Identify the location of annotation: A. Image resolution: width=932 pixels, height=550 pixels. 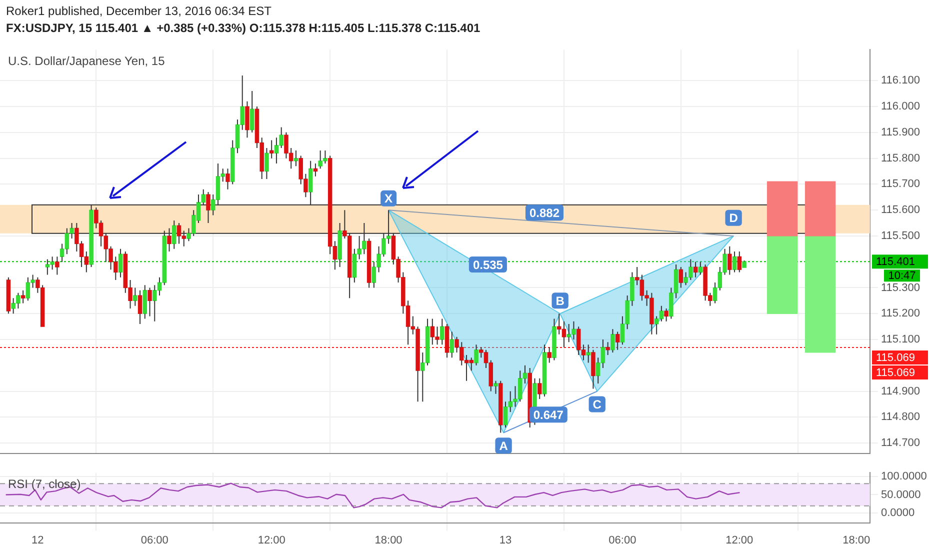
(503, 445).